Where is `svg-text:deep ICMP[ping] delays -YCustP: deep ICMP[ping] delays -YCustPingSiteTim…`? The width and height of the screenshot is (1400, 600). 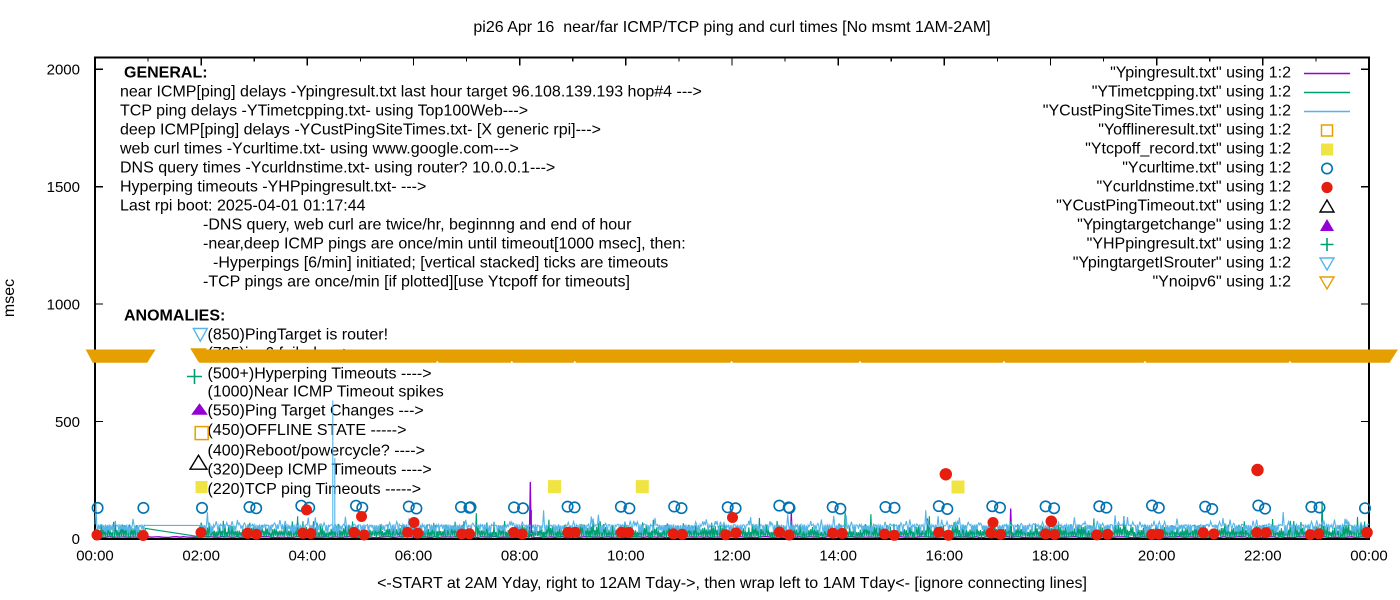
svg-text:deep ICMP[ping] delays -YCustP: deep ICMP[ping] delays -YCustPingSiteTim… is located at coordinates (360, 130).